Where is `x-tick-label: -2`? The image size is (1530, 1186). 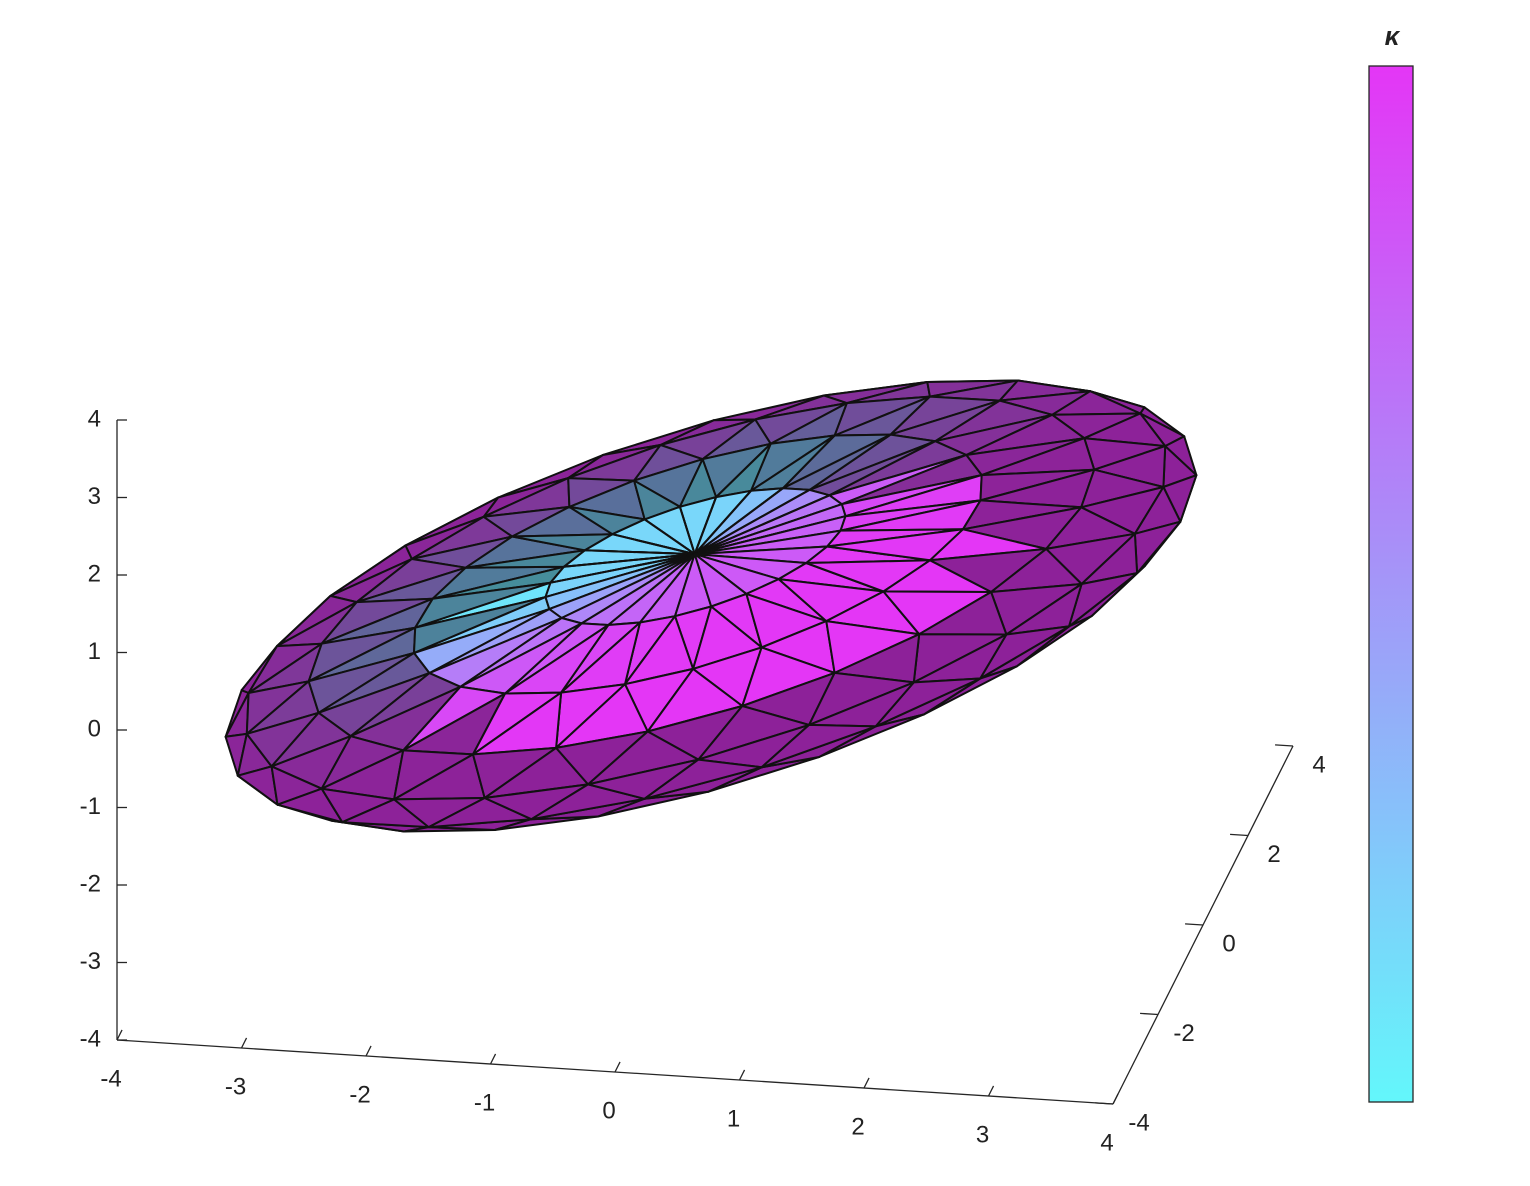
x-tick-label: -2 is located at coordinates (359, 1094).